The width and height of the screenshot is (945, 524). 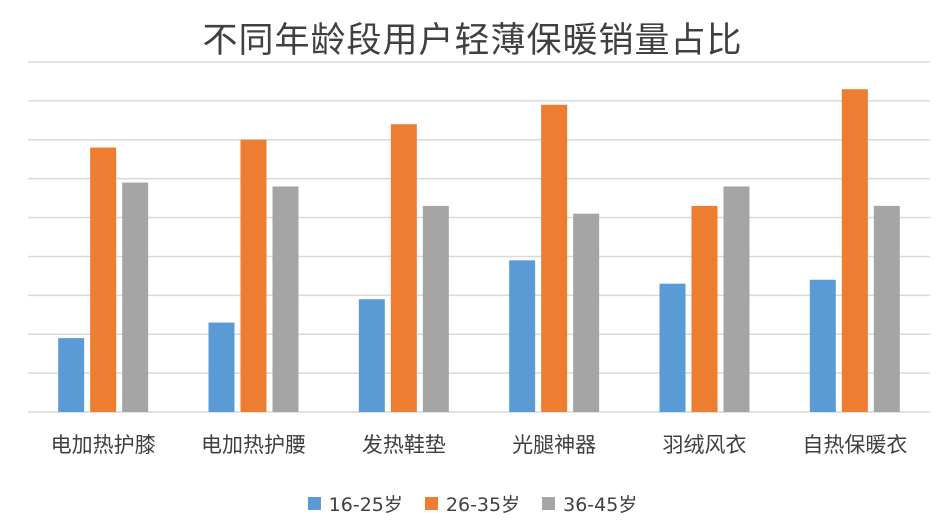 I want to click on legend-item: 36-45岁, so click(x=589, y=503).